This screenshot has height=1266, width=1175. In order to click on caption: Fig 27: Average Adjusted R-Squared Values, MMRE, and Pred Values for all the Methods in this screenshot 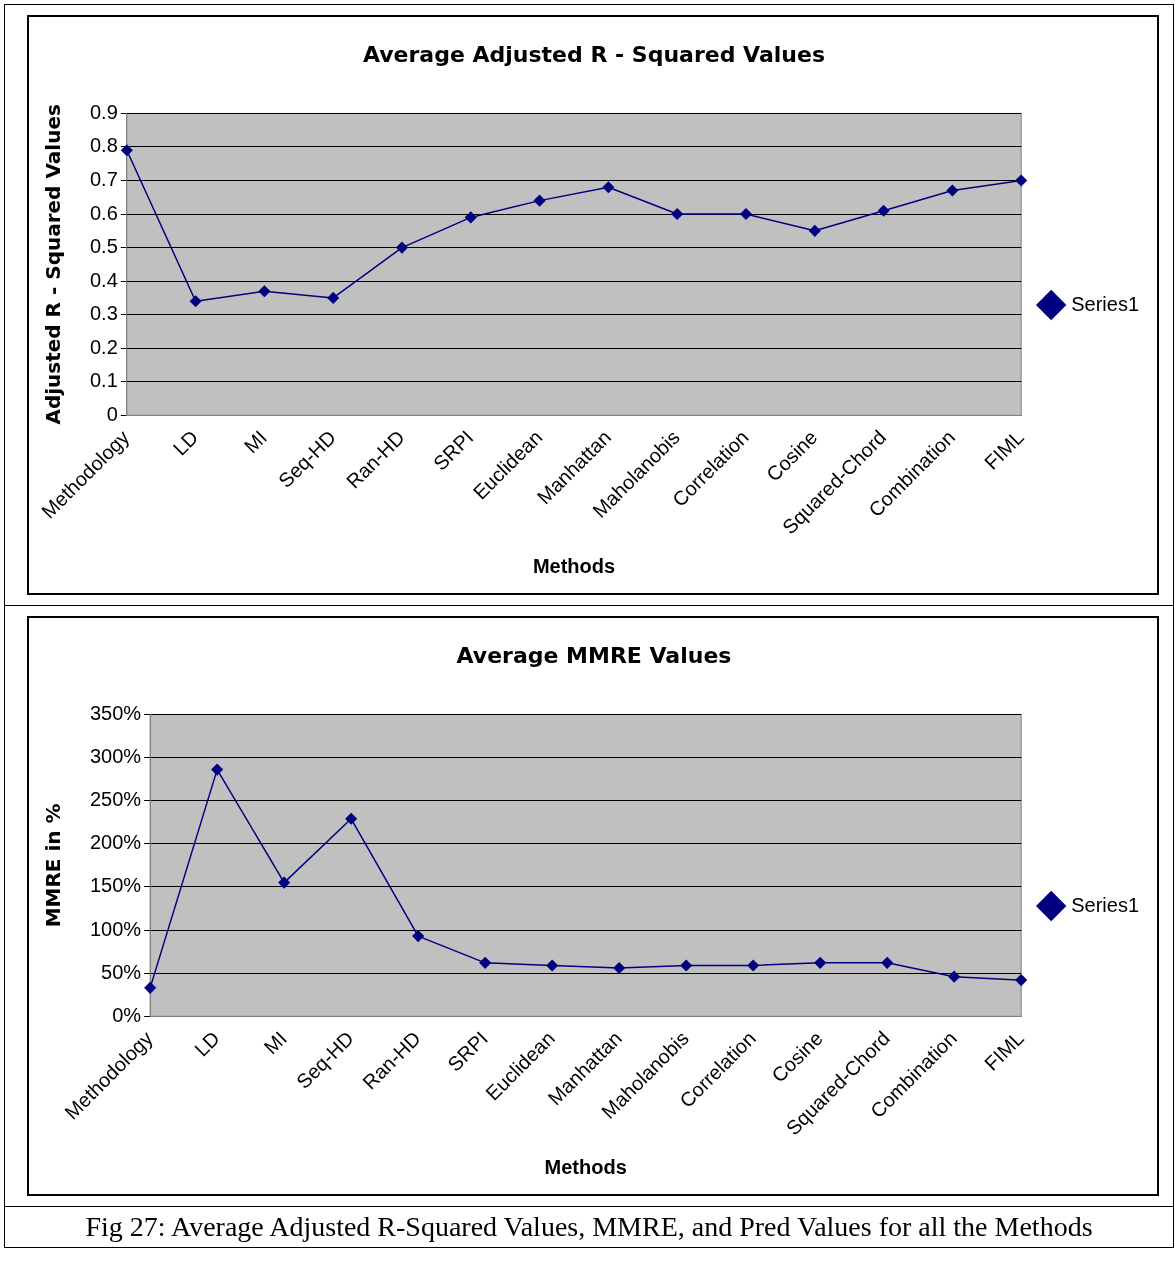, I will do `click(589, 1227)`.